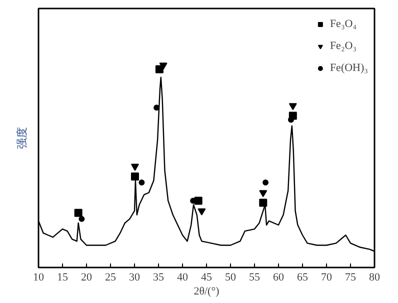 Image resolution: width=398 pixels, height=303 pixels. Describe the element at coordinates (254, 278) in the screenshot. I see `x-tick-label: 55` at that location.